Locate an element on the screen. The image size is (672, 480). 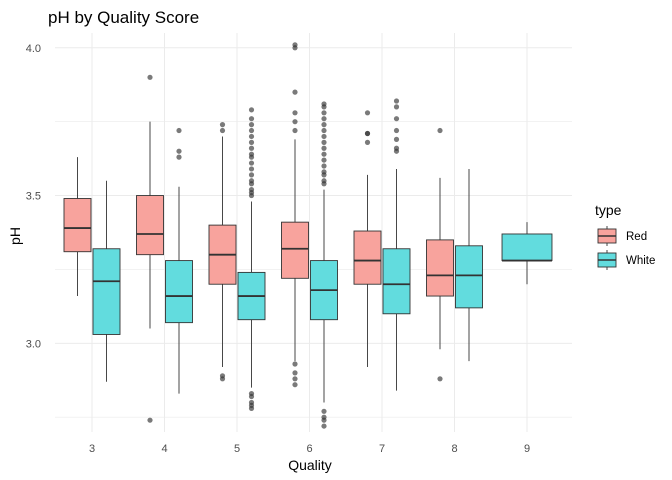
legend: type Red White is located at coordinates (625, 236).